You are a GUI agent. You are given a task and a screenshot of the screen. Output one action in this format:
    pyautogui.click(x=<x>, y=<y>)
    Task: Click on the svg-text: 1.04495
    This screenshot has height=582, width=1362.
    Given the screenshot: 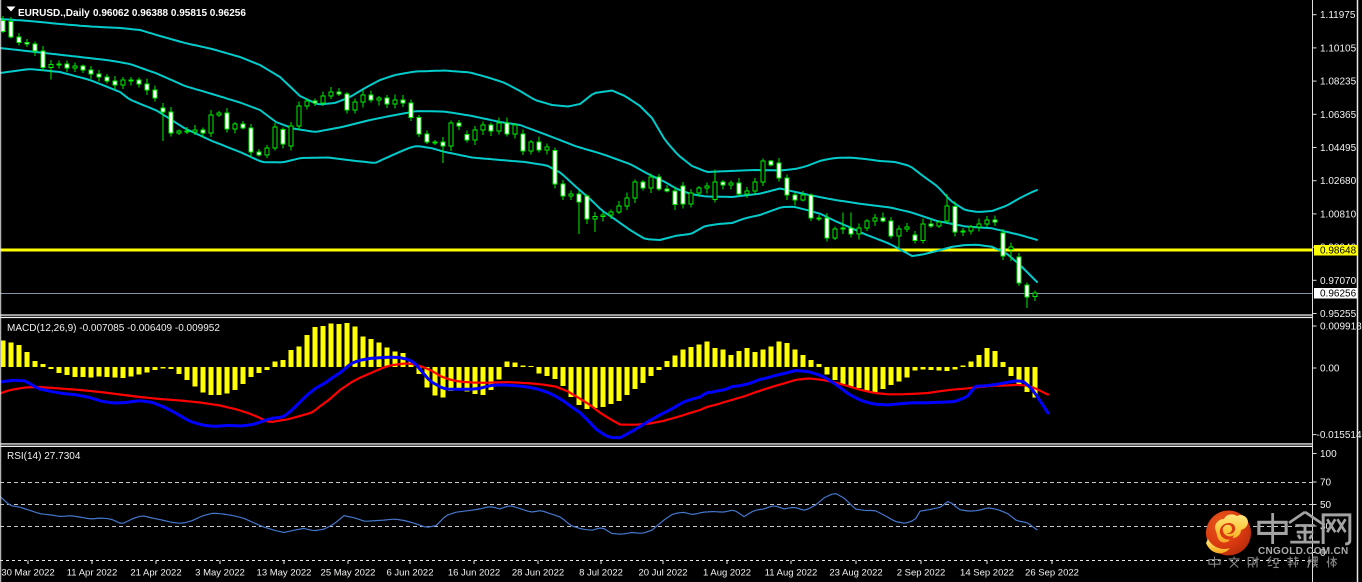 What is the action you would take?
    pyautogui.click(x=1338, y=148)
    